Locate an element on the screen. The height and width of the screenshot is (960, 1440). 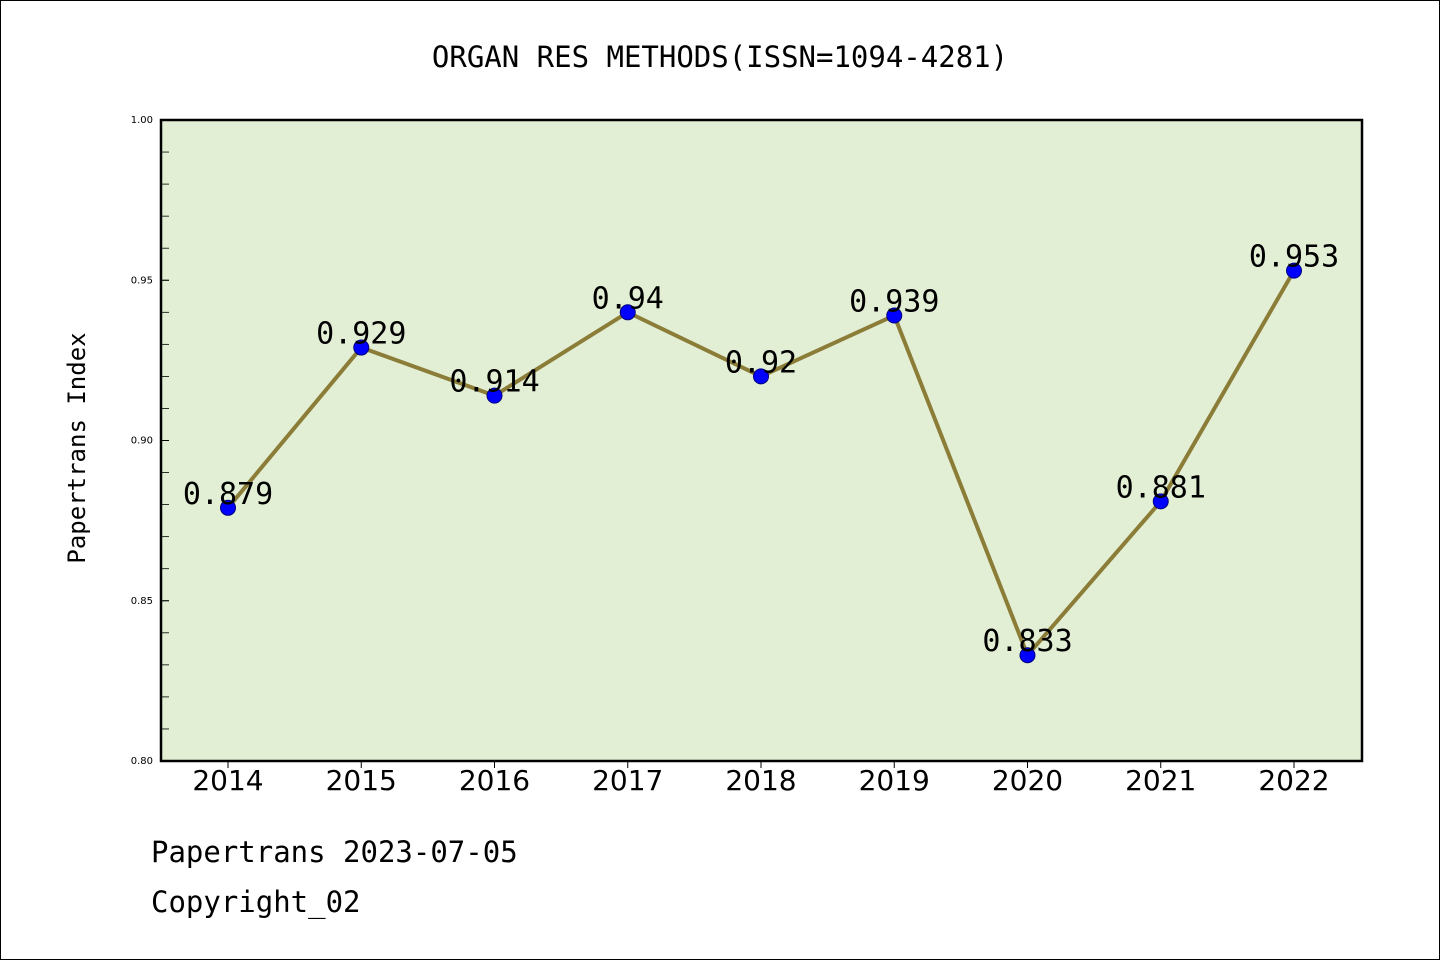
x-tick-label: 2020 is located at coordinates (1027, 780).